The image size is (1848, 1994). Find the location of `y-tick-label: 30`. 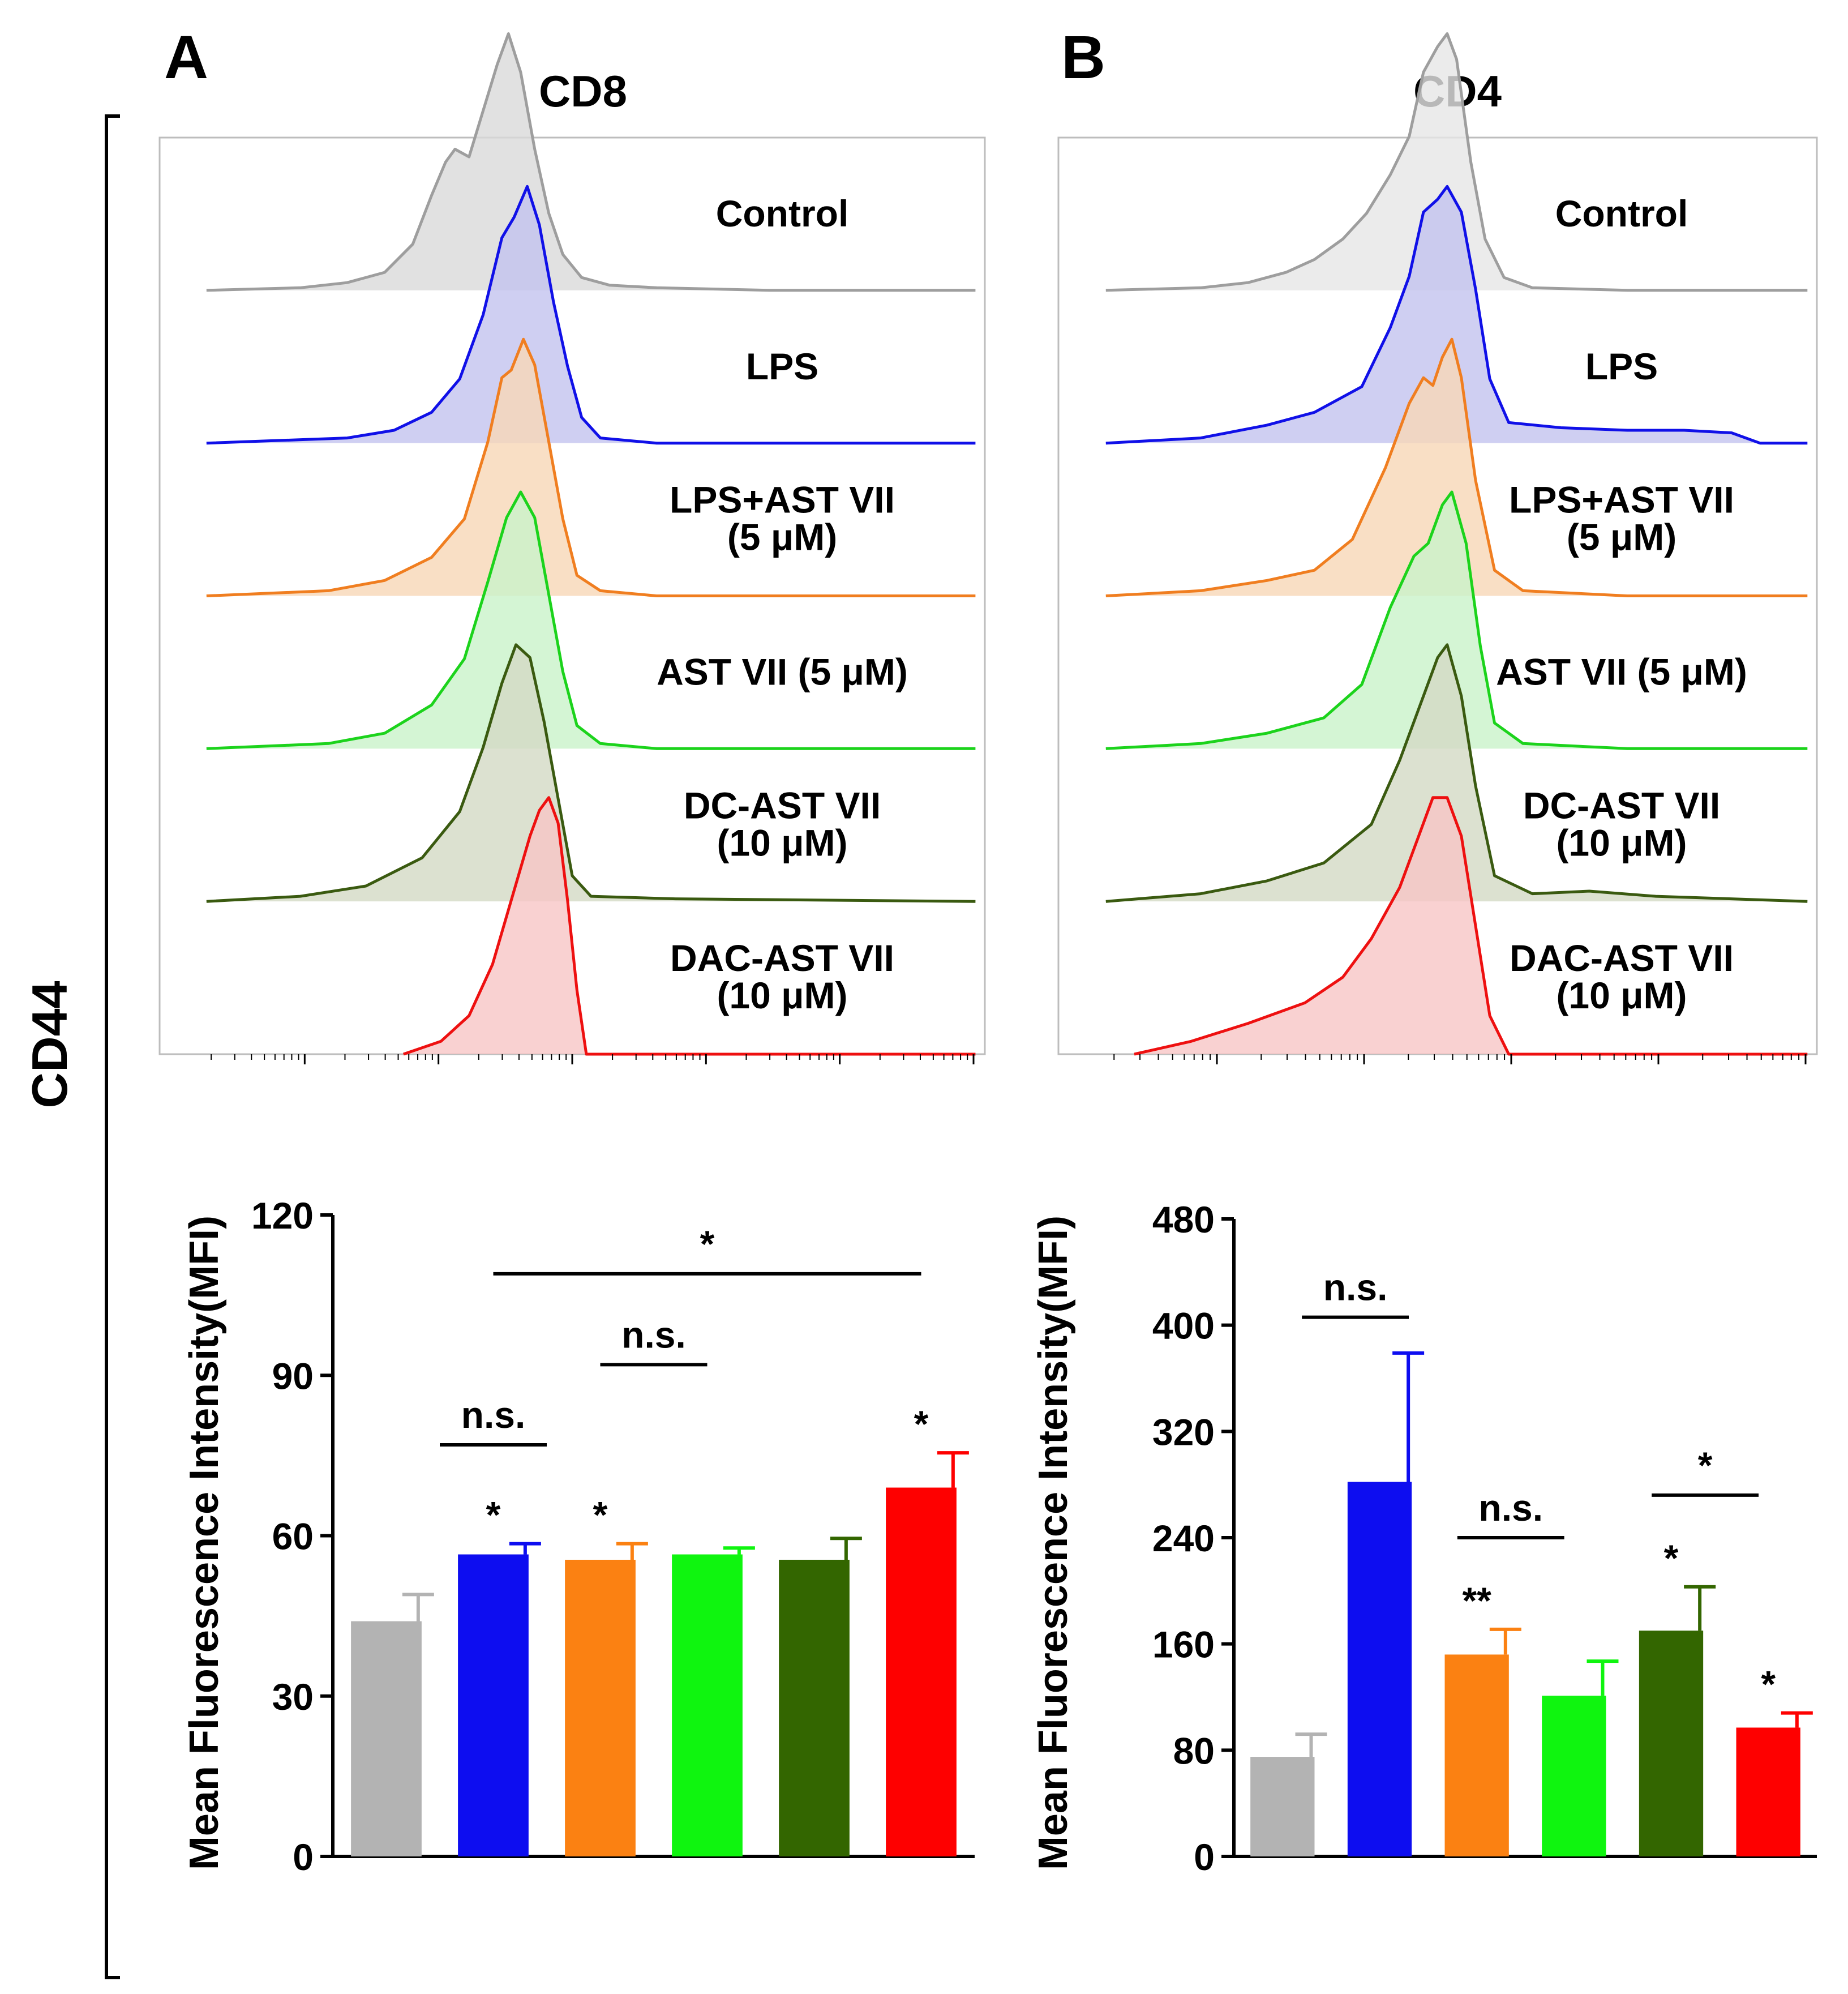

y-tick-label: 30 is located at coordinates (293, 1697).